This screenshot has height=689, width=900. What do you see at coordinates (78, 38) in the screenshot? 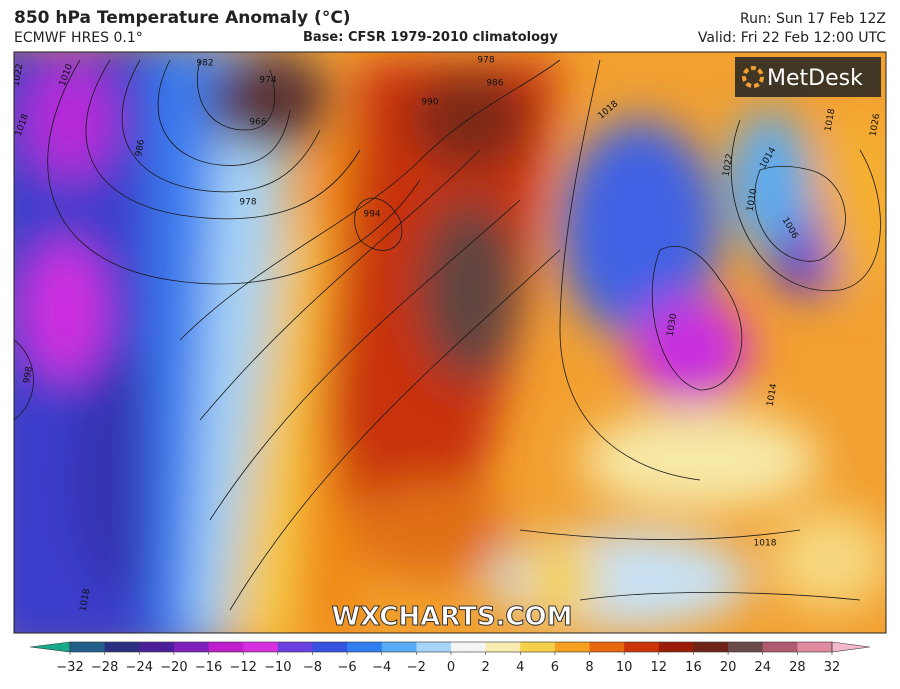
I see `model: ECMWF HRES 0.1°` at bounding box center [78, 38].